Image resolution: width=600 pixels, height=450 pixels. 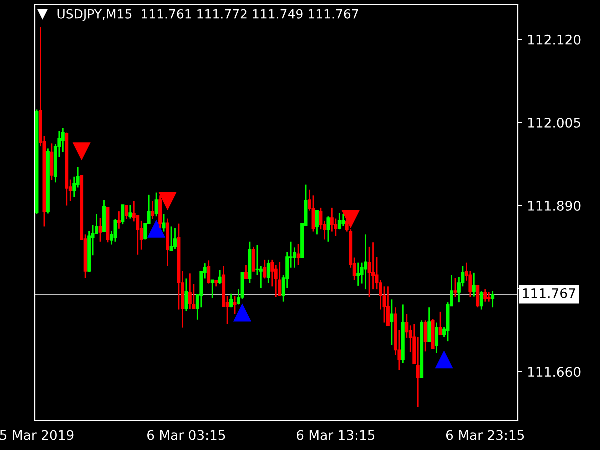 I want to click on ref-line-label: 111.767, so click(x=549, y=293).